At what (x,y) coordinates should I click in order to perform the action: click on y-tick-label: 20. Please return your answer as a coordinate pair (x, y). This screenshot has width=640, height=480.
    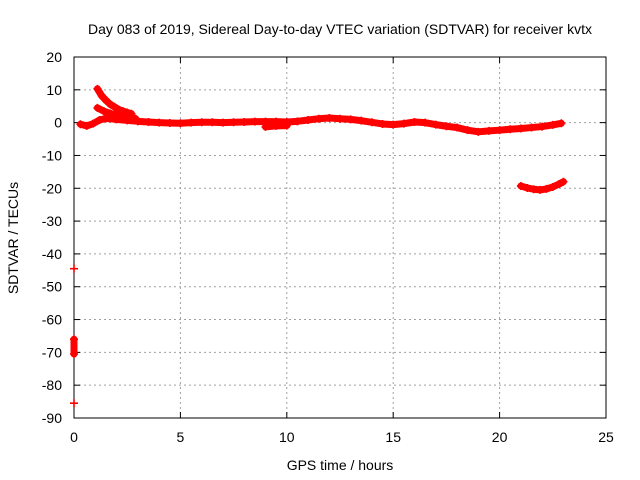
    Looking at the image, I should click on (54, 57).